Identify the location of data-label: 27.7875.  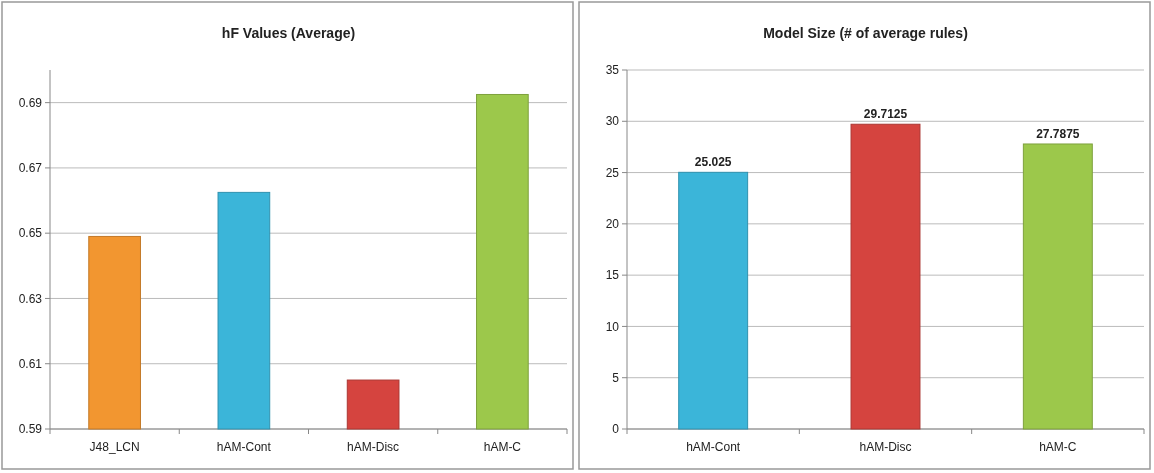
(1058, 133).